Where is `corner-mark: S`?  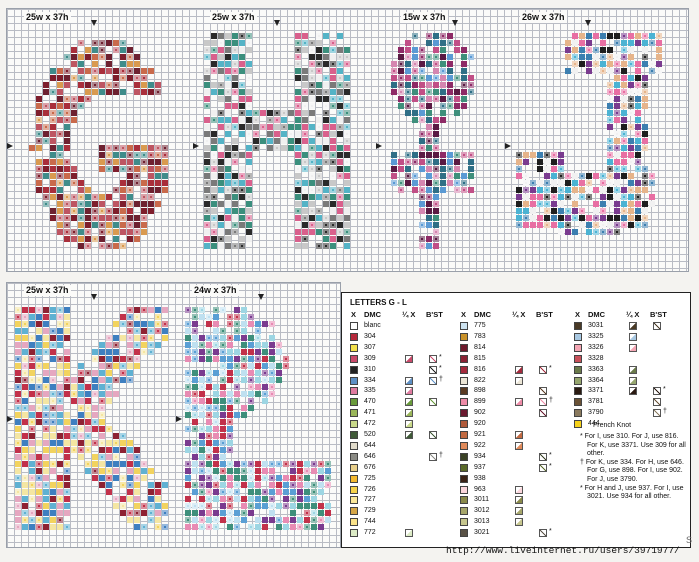
corner-mark: S is located at coordinates (689, 540).